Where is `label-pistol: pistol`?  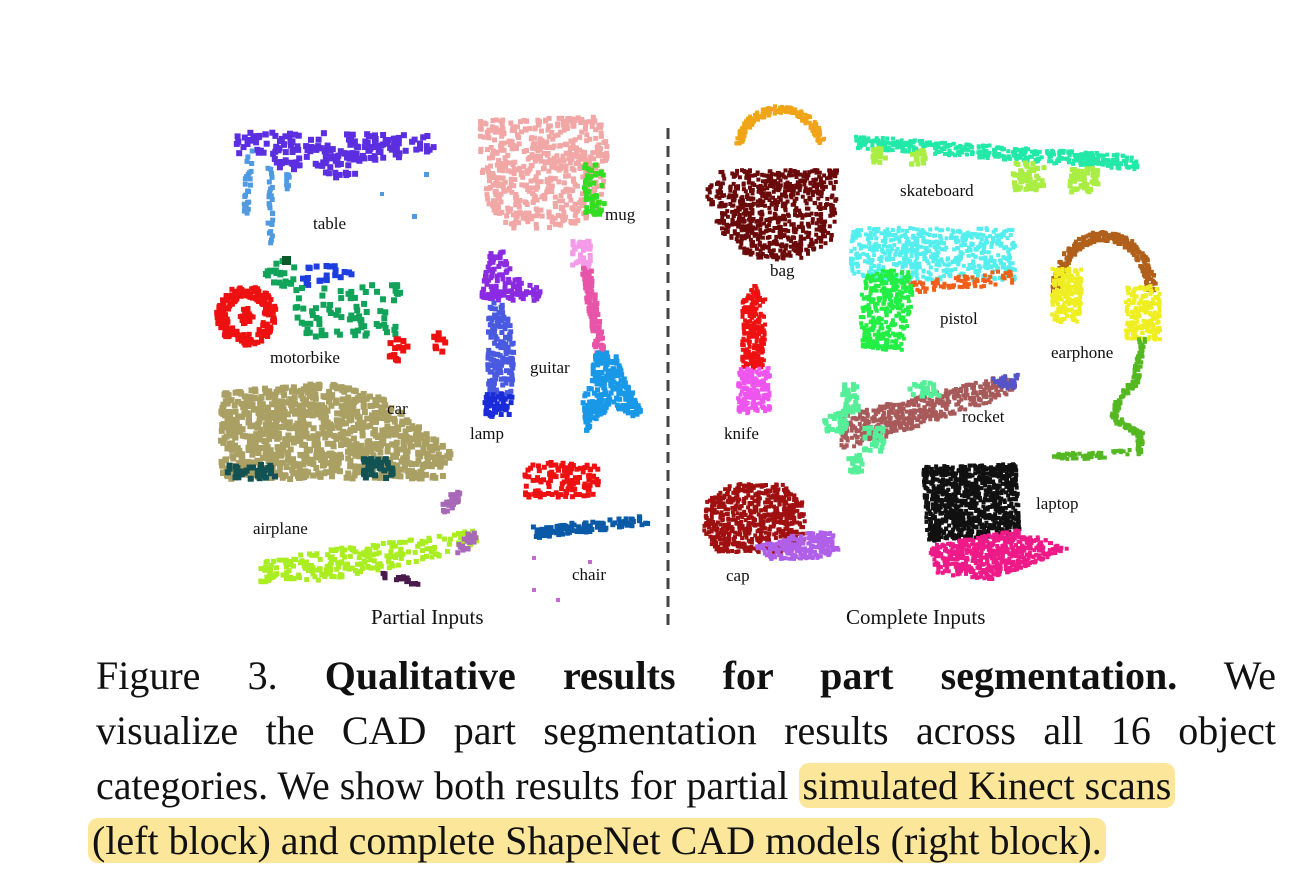 label-pistol: pistol is located at coordinates (959, 318).